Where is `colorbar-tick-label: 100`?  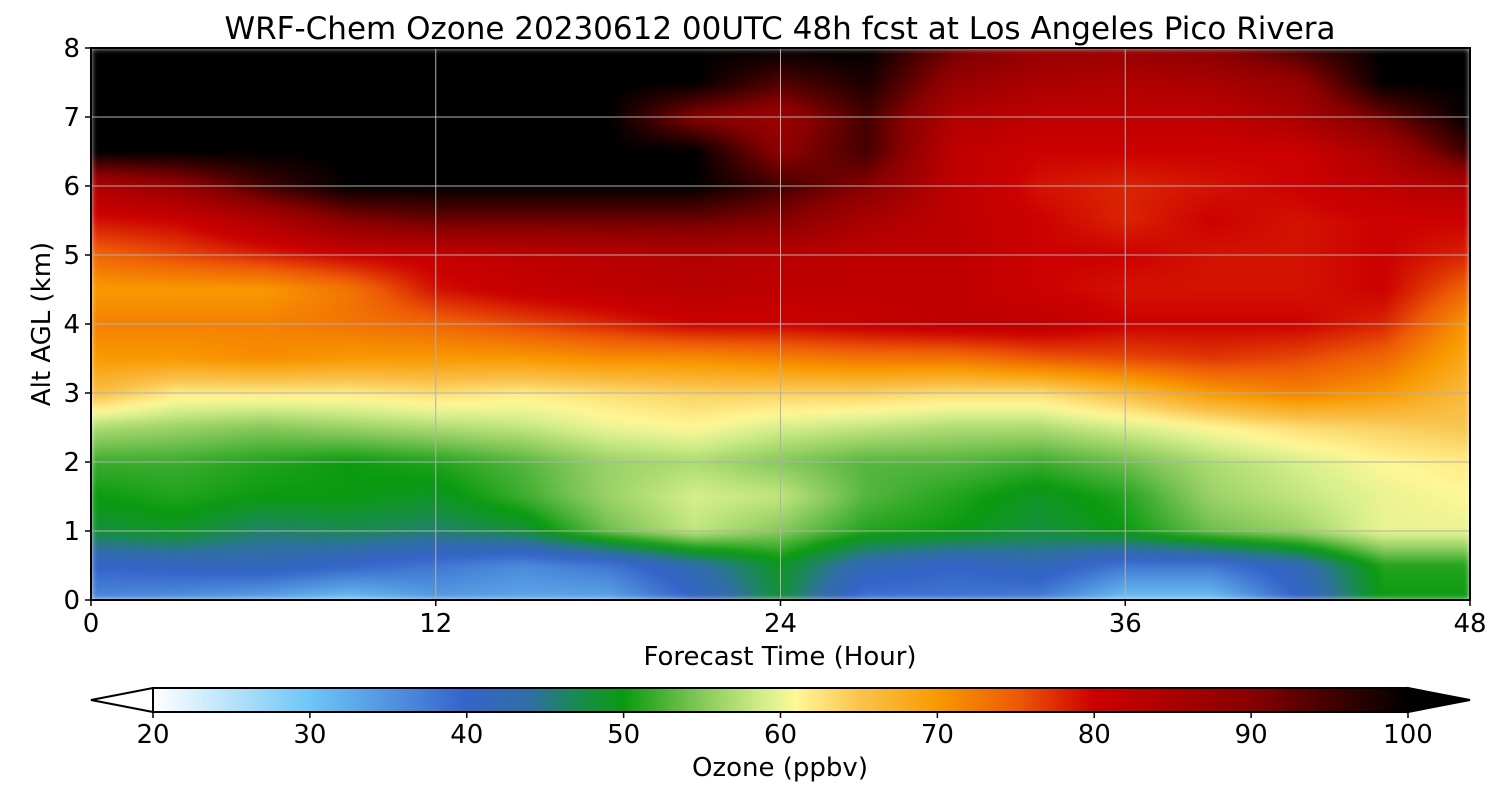
colorbar-tick-label: 100 is located at coordinates (1408, 735).